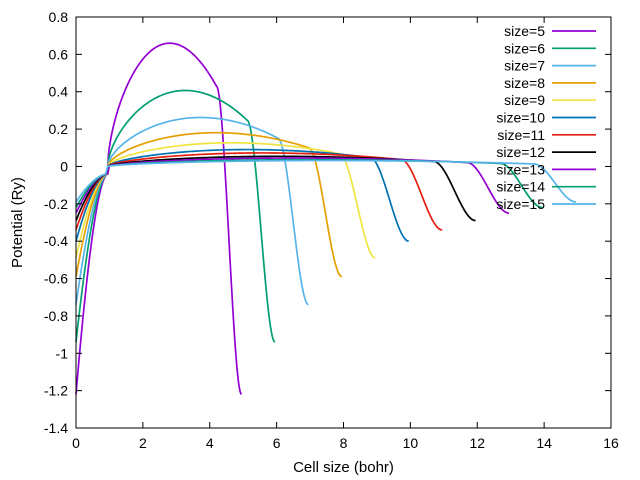 This screenshot has width=640, height=480. Describe the element at coordinates (56, 204) in the screenshot. I see `y-tick-label: -0.2` at that location.